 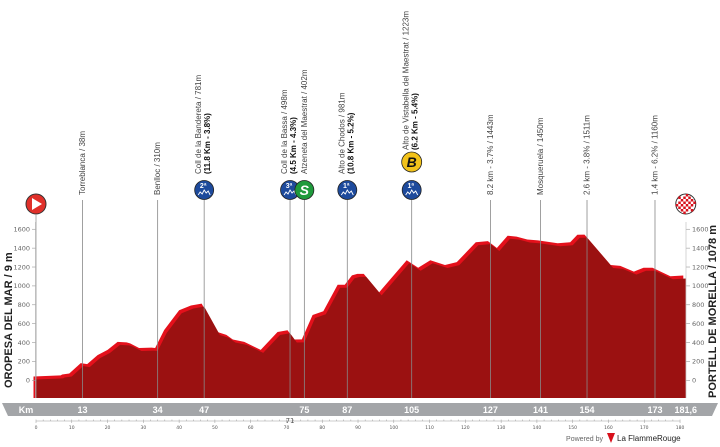 What do you see at coordinates (322, 428) in the screenshot?
I see `km-scale-label: 80` at bounding box center [322, 428].